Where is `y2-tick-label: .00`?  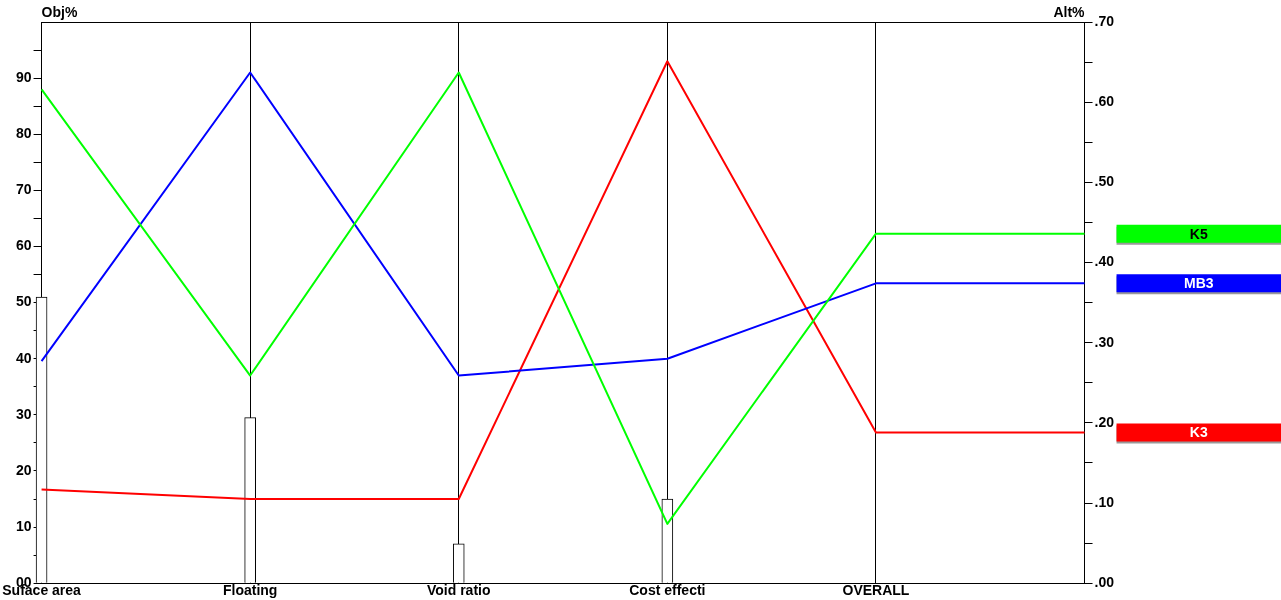
y2-tick-label: .00 is located at coordinates (1104, 582).